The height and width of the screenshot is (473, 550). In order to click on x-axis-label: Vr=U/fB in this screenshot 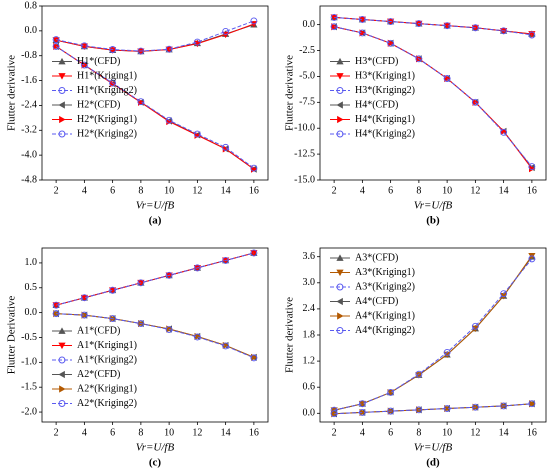, I will do `click(155, 448)`.